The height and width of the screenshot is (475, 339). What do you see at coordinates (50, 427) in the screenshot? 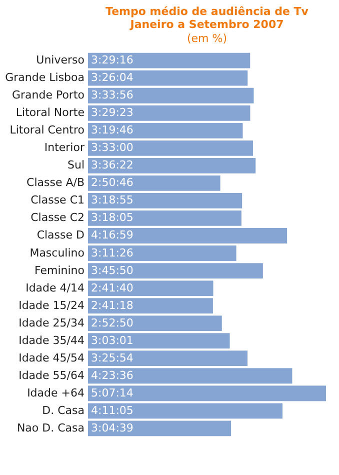
I see `y-tick-label: Nao D. Casa` at bounding box center [50, 427].